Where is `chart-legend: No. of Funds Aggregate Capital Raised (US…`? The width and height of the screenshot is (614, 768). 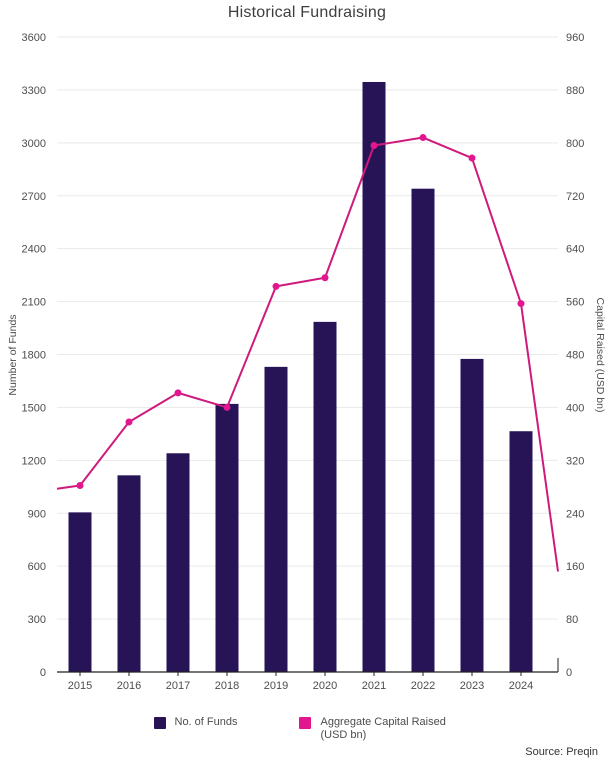
chart-legend: No. of Funds Aggregate Capital Raised (US… is located at coordinates (307, 729).